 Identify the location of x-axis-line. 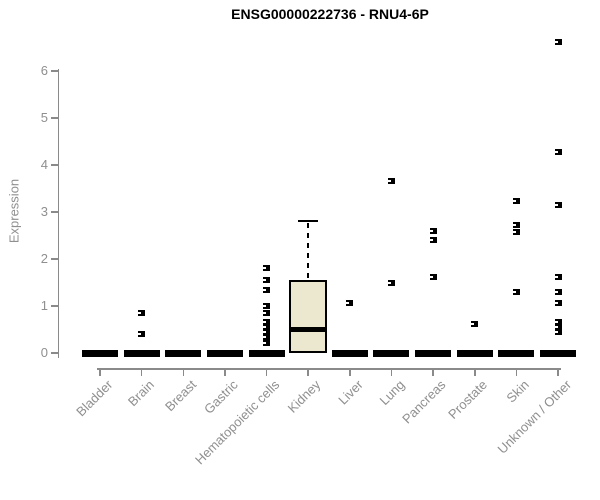
(329, 369).